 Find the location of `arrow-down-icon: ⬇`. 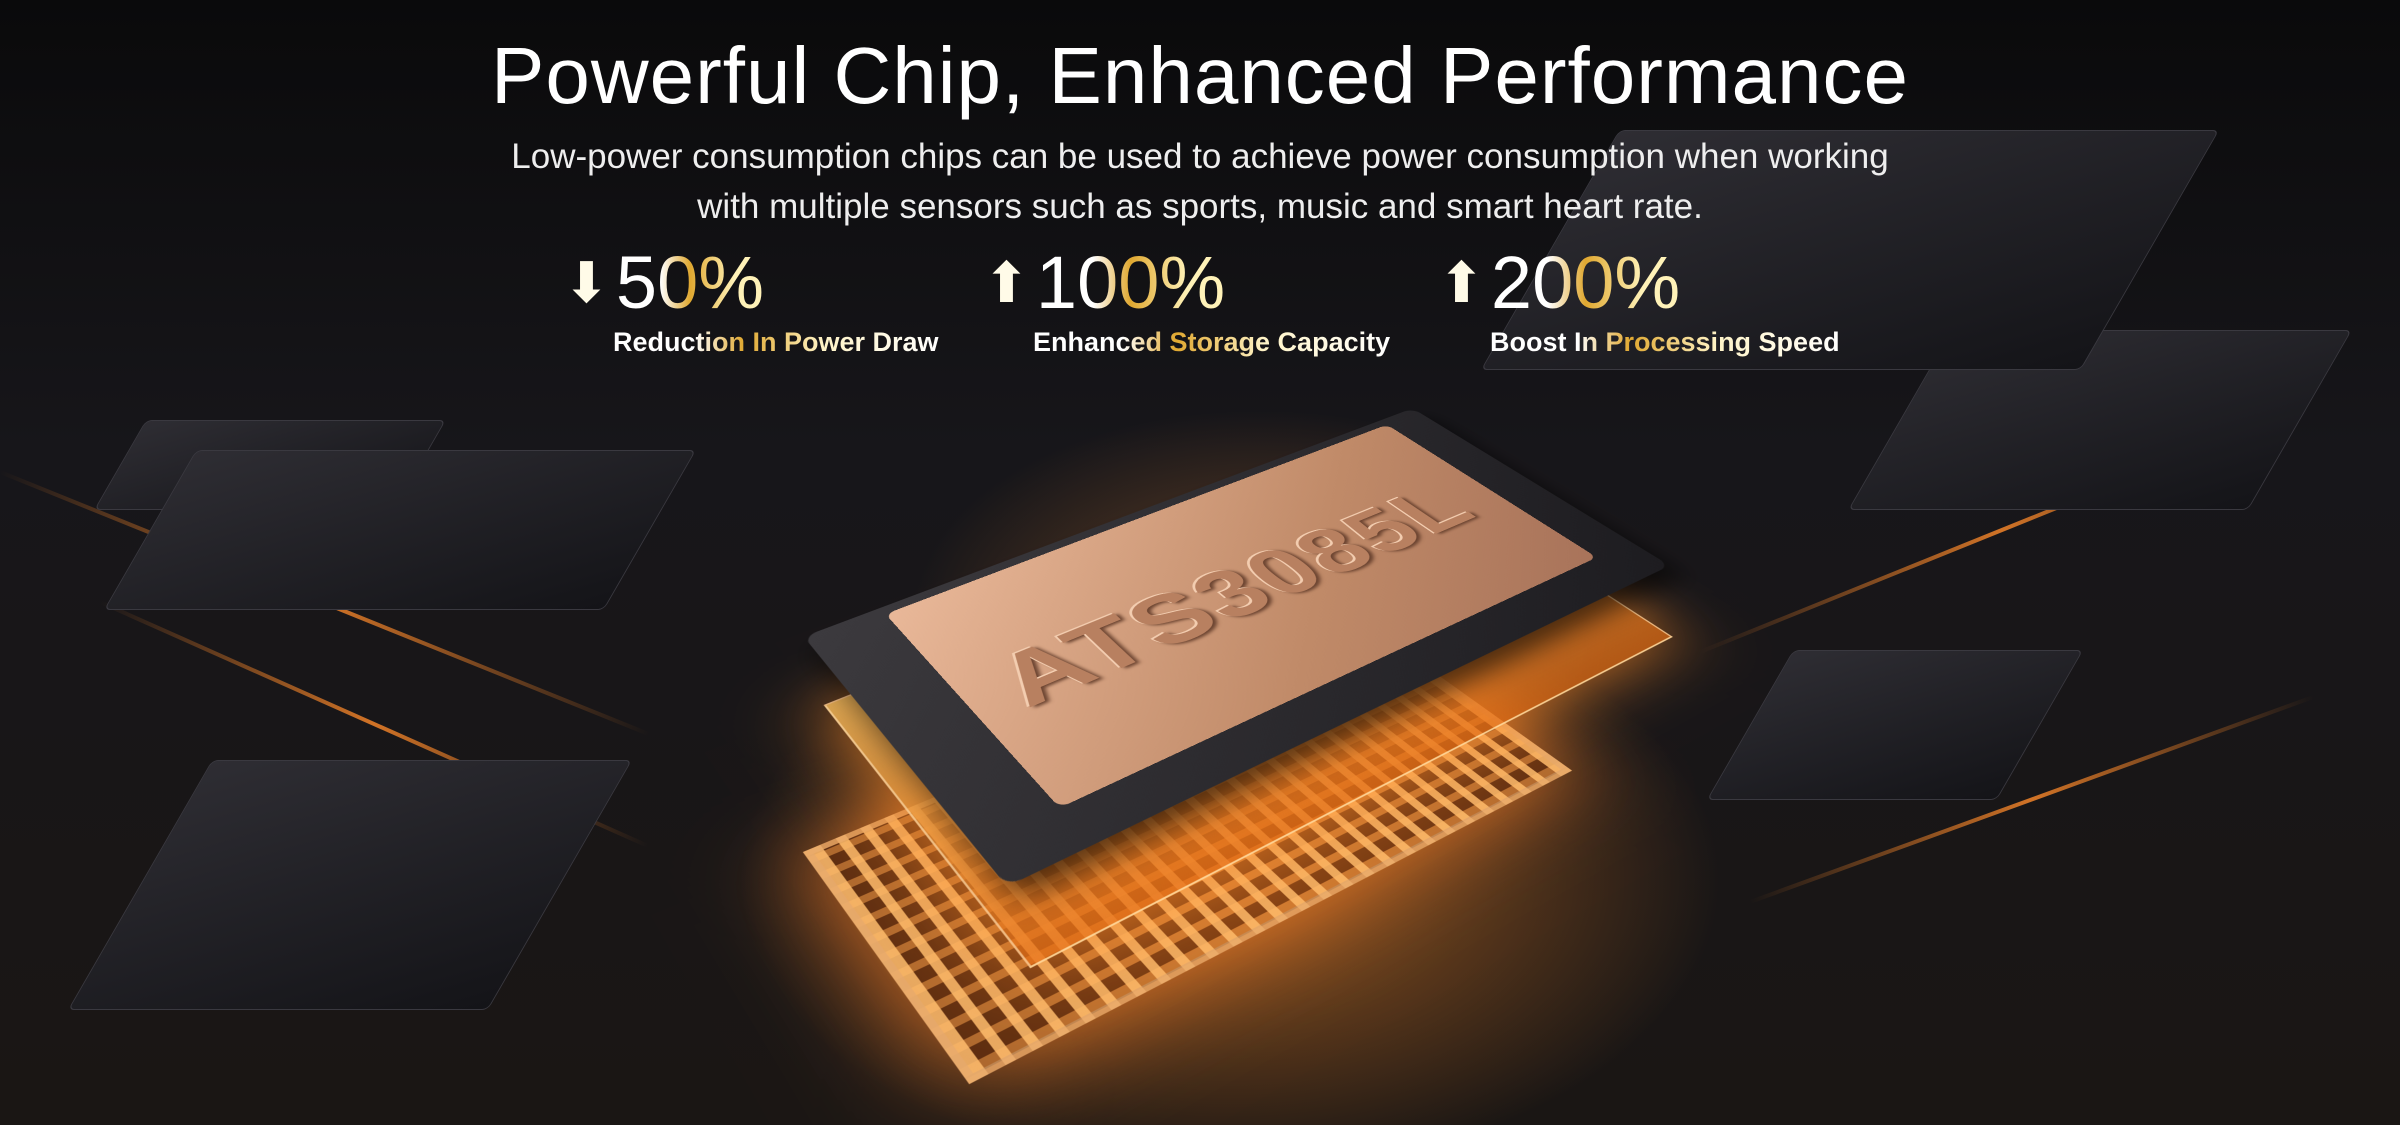

arrow-down-icon: ⬇ is located at coordinates (586, 282).